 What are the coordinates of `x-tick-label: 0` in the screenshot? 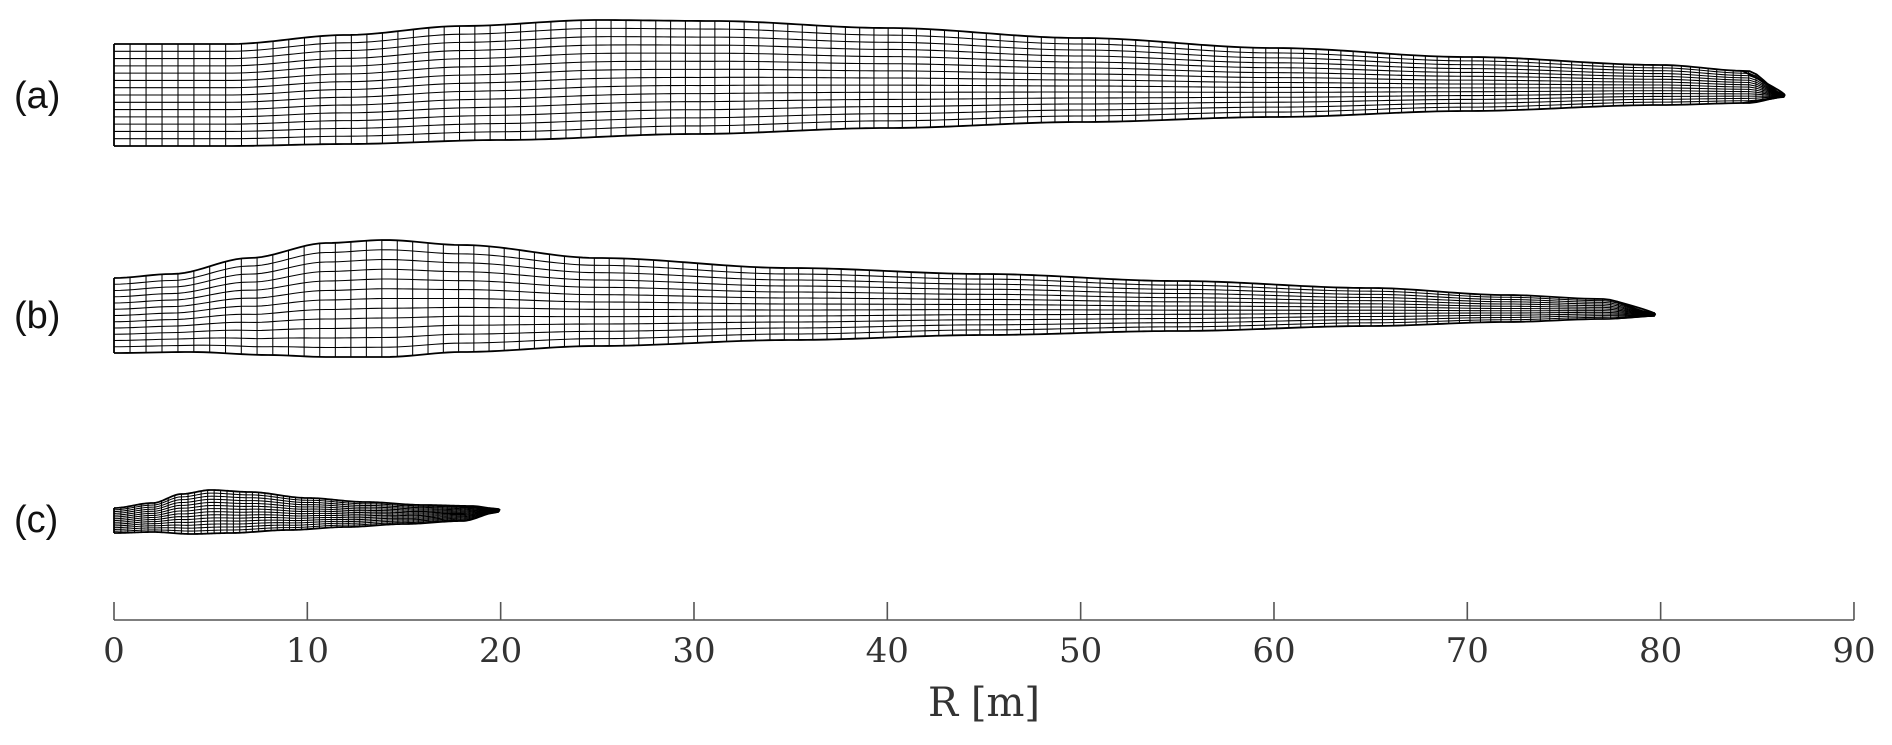 It's located at (114, 651).